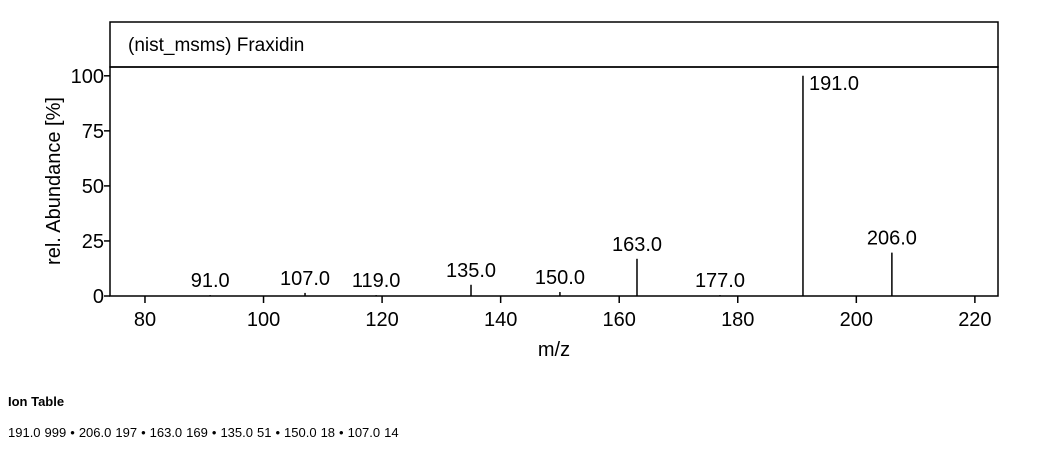 The image size is (1046, 453). Describe the element at coordinates (637, 245) in the screenshot. I see `peak-label: 163.0` at that location.